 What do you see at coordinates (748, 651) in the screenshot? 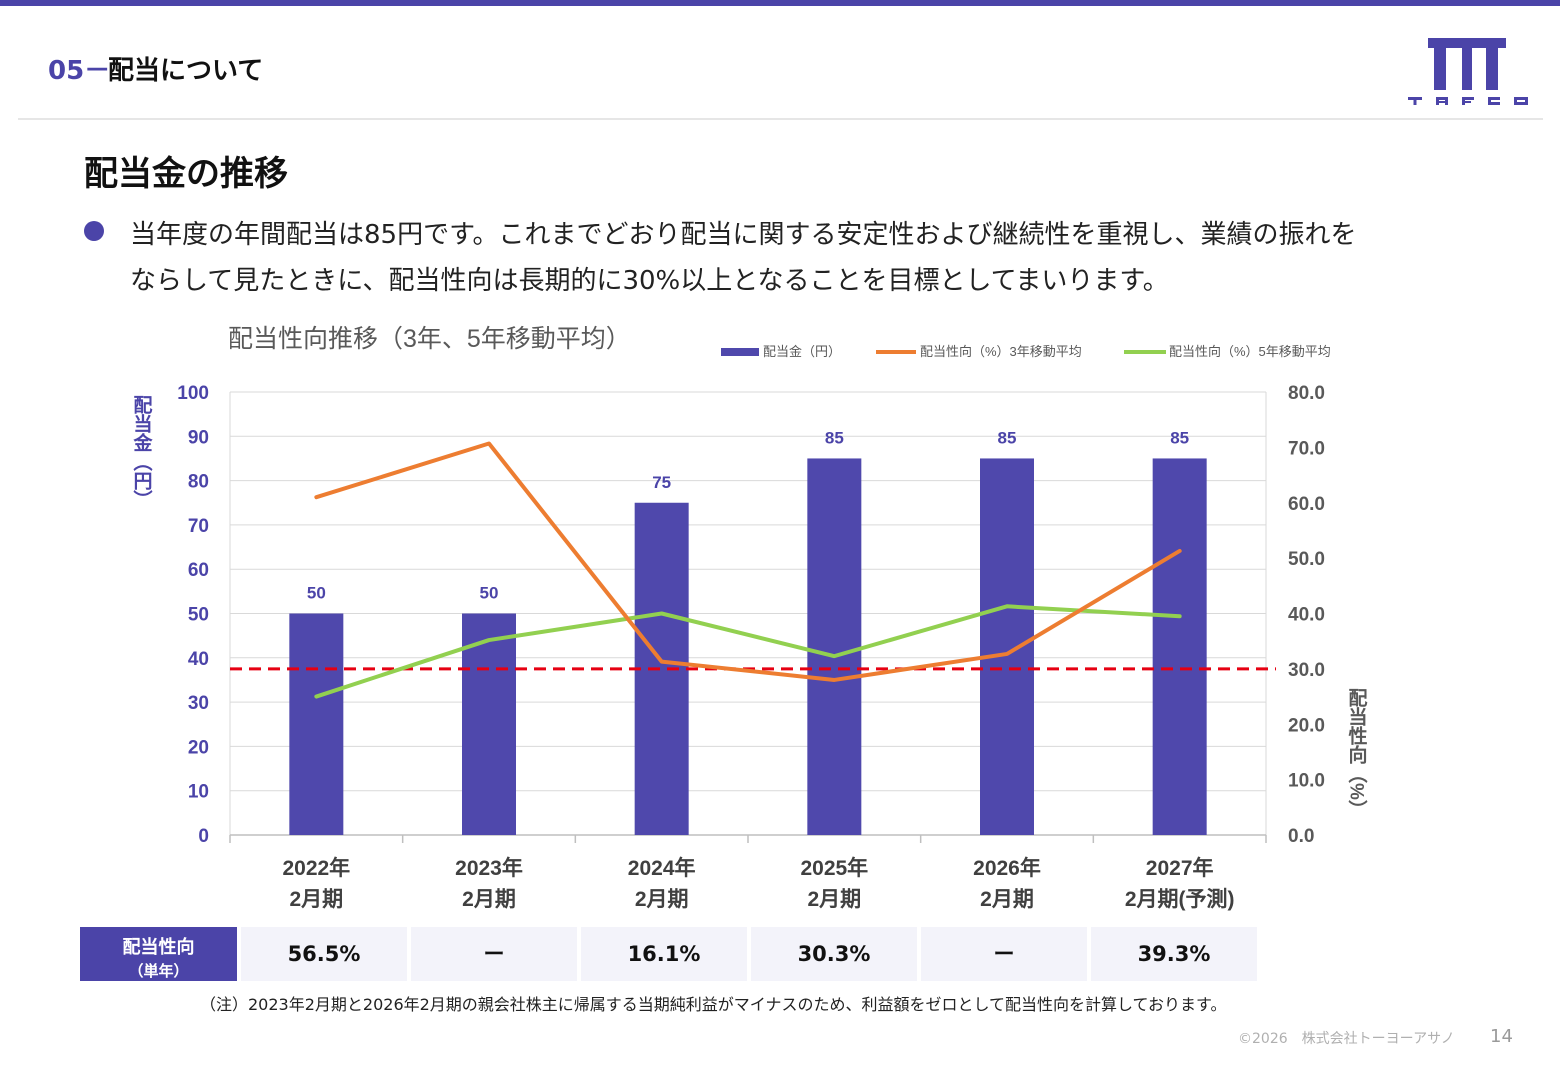
I see `line-5yr-moving-average` at bounding box center [748, 651].